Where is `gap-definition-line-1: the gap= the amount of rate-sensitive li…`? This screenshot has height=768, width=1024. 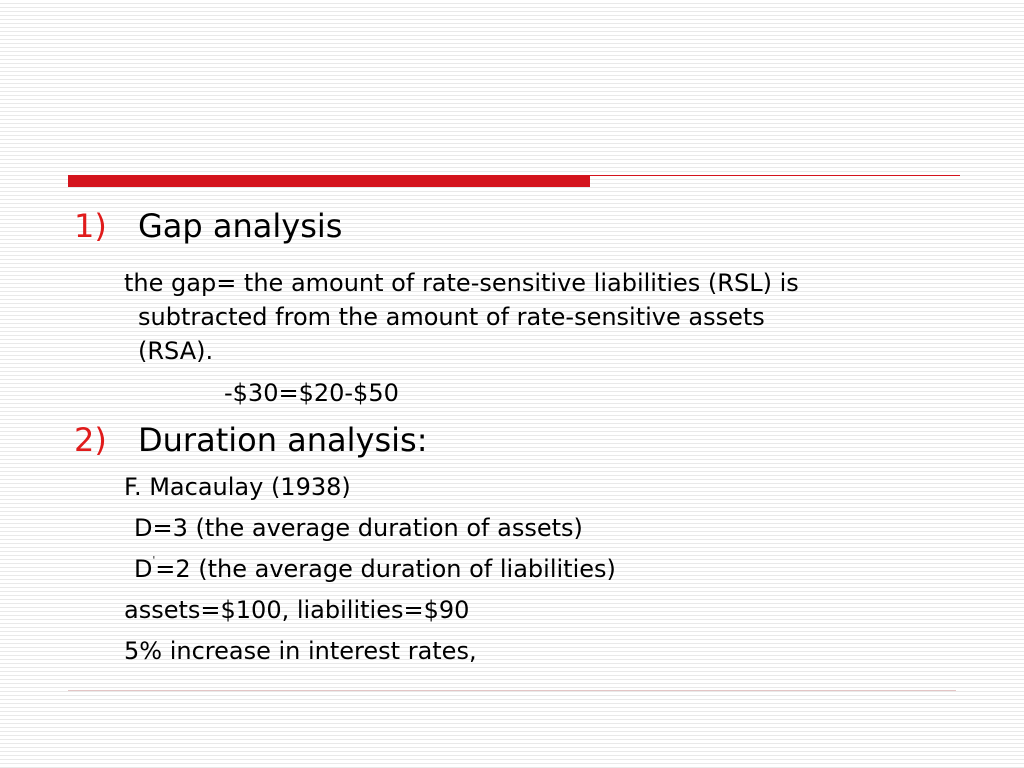
gap-definition-line-1: the gap= the amount of rate-sensitive li… is located at coordinates (461, 283).